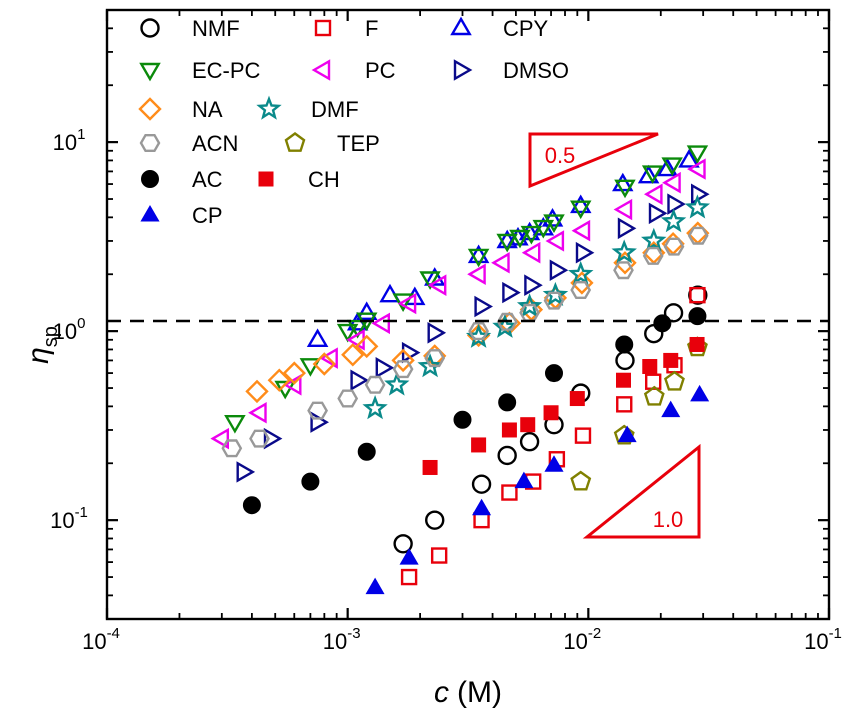 Image resolution: width=849 pixels, height=717 pixels. What do you see at coordinates (182, 179) in the screenshot?
I see `legend-item-ac: AC` at bounding box center [182, 179].